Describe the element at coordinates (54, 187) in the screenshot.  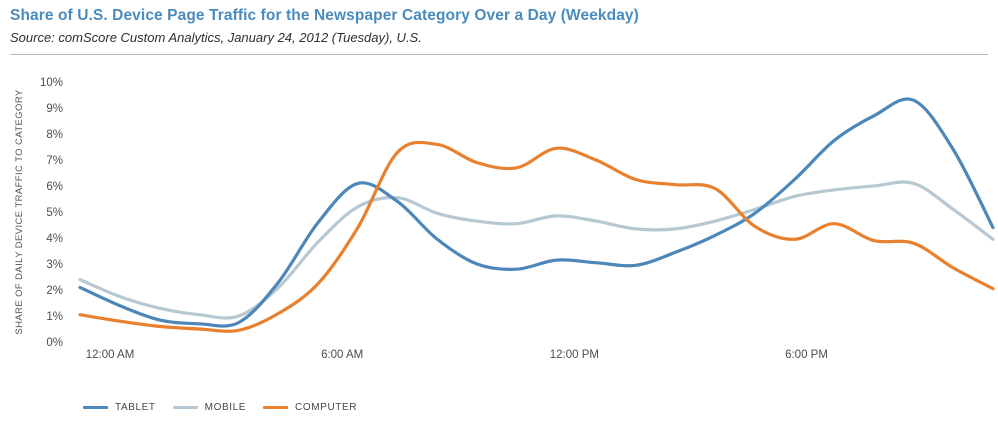
I see `y-tick-label: 6%` at that location.